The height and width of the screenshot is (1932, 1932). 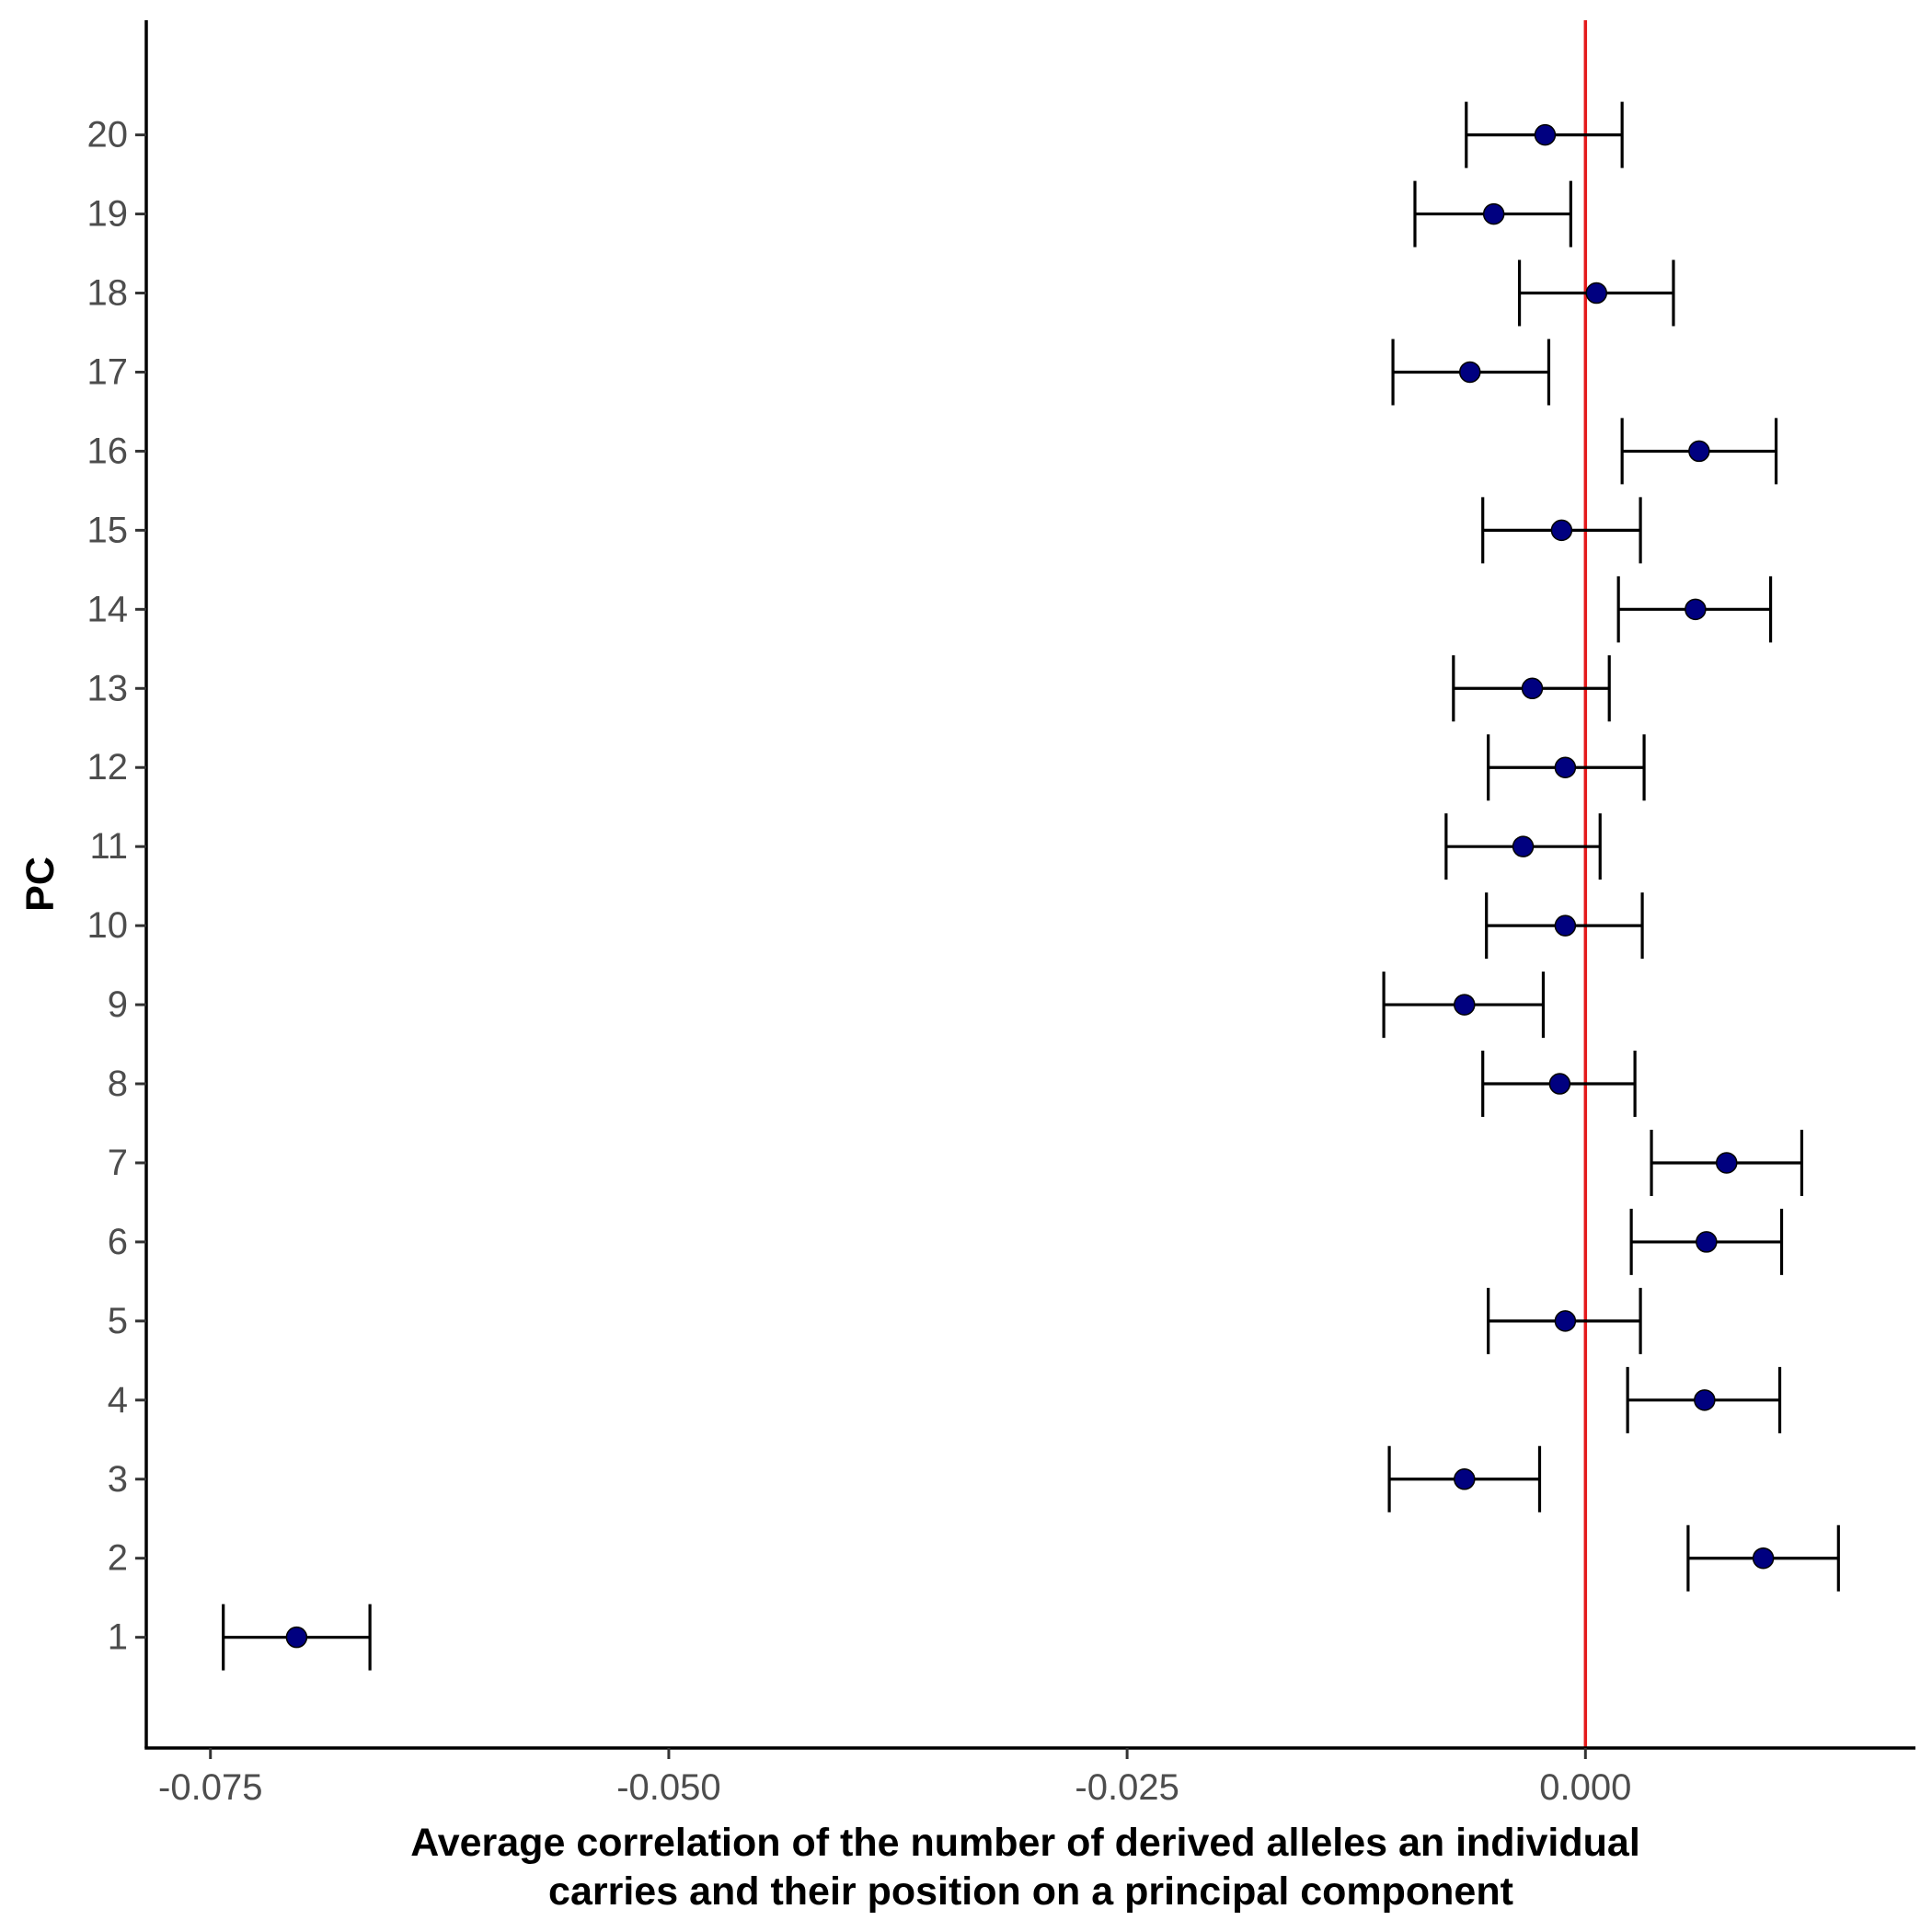 What do you see at coordinates (108, 925) in the screenshot?
I see `y-tick-label: 10` at bounding box center [108, 925].